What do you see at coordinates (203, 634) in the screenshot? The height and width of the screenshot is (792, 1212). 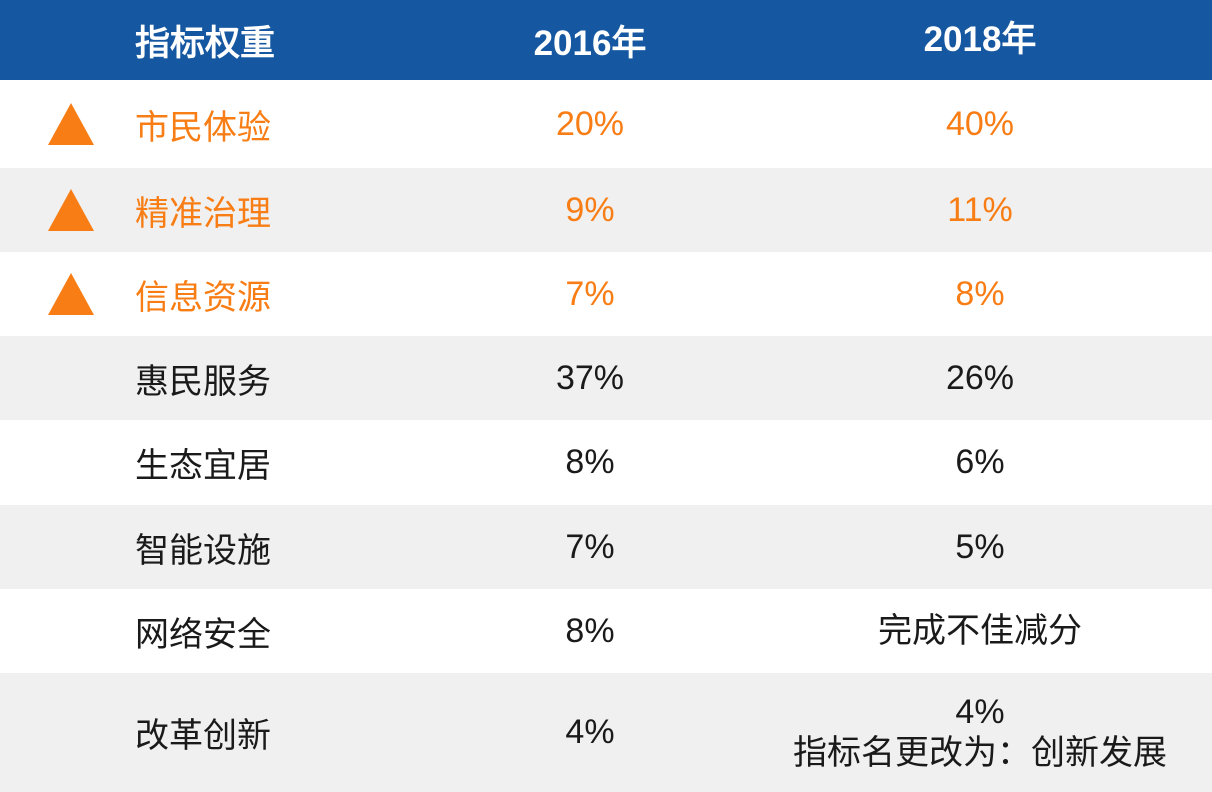 I see `row-label: 网络安全` at bounding box center [203, 634].